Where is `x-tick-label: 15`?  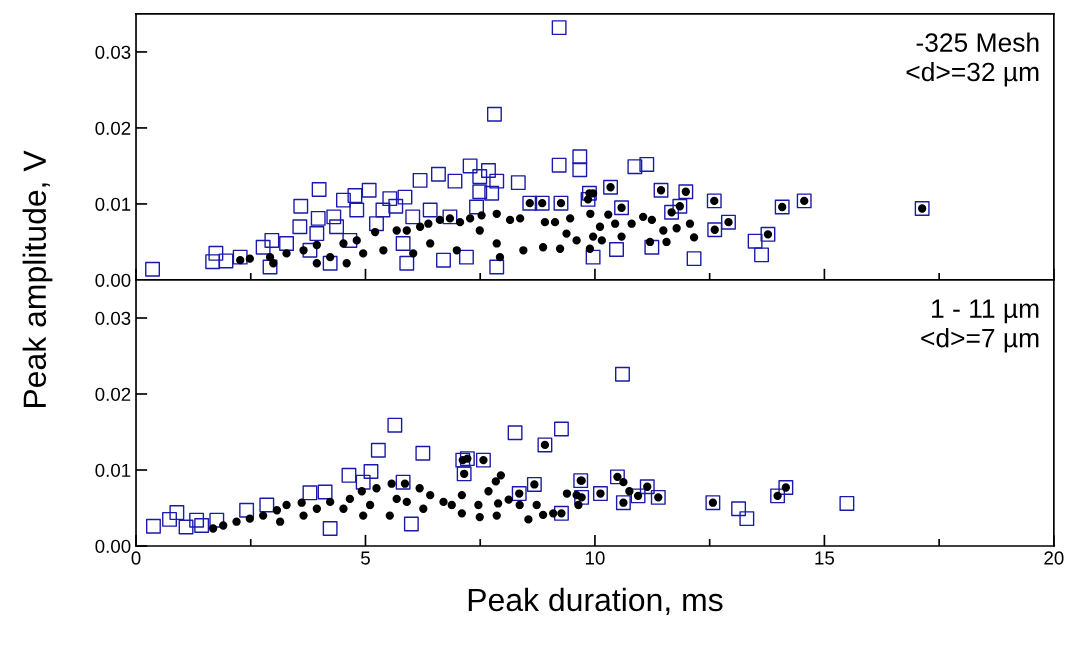 x-tick-label: 15 is located at coordinates (825, 558).